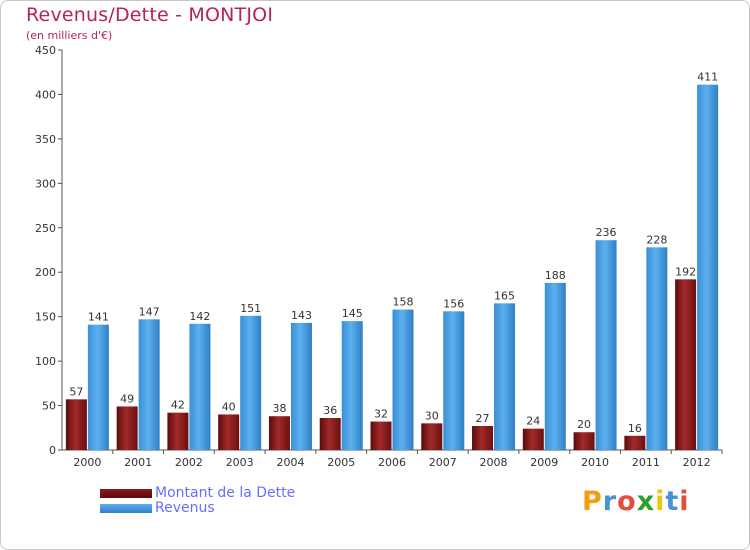 Image resolution: width=750 pixels, height=550 pixels. Describe the element at coordinates (189, 462) in the screenshot. I see `x-tick-label: 2002` at that location.